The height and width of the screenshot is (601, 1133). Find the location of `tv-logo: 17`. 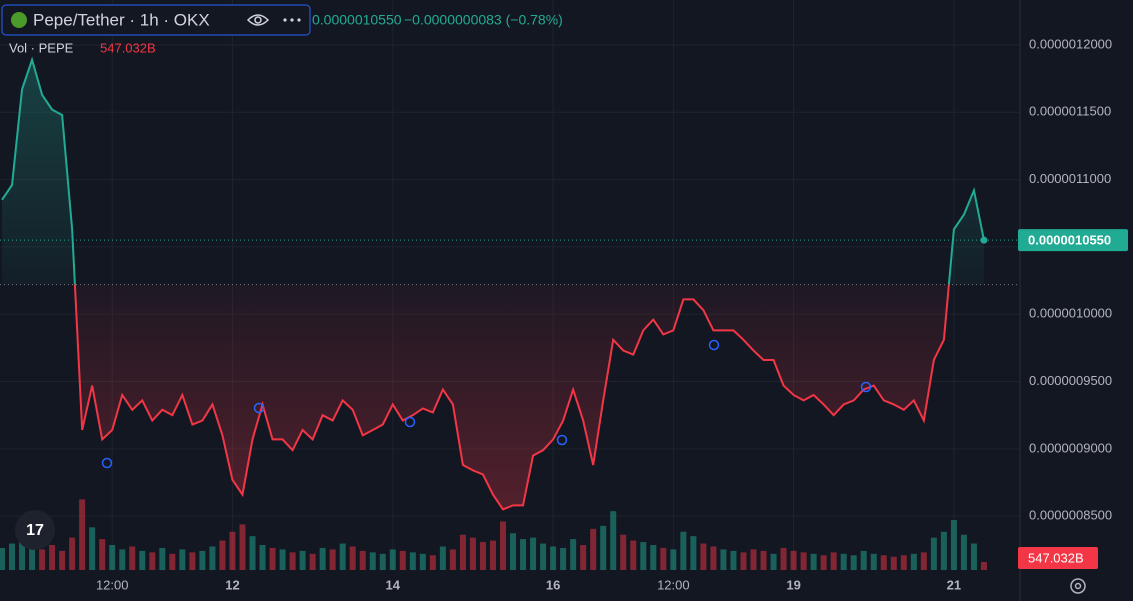

tv-logo: 17 is located at coordinates (35, 530).